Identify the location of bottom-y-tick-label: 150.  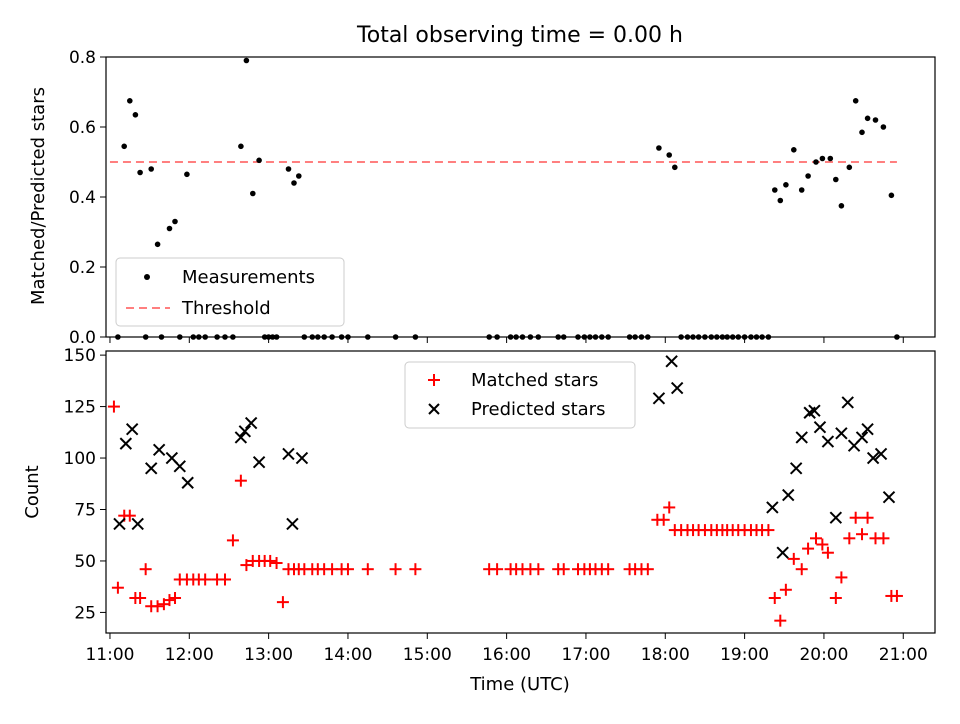
(80, 356).